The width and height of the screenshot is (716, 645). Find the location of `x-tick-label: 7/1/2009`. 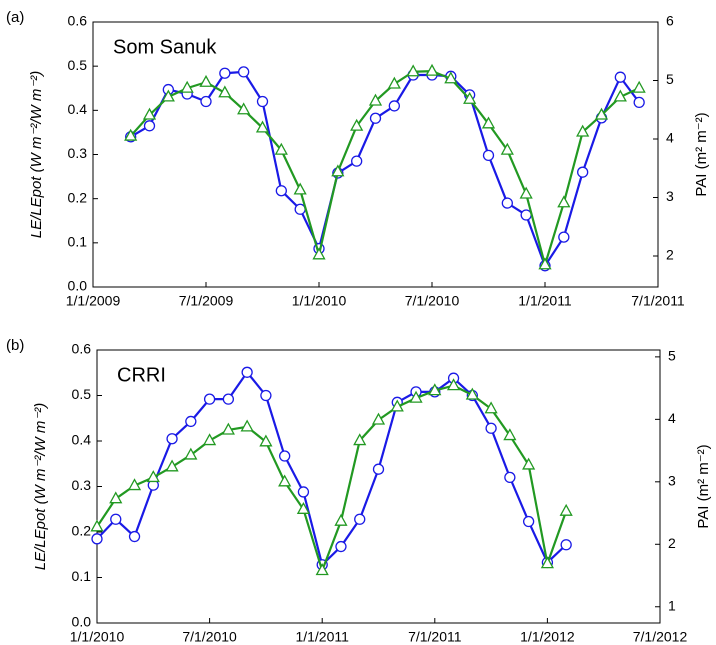

x-tick-label: 7/1/2009 is located at coordinates (206, 301).